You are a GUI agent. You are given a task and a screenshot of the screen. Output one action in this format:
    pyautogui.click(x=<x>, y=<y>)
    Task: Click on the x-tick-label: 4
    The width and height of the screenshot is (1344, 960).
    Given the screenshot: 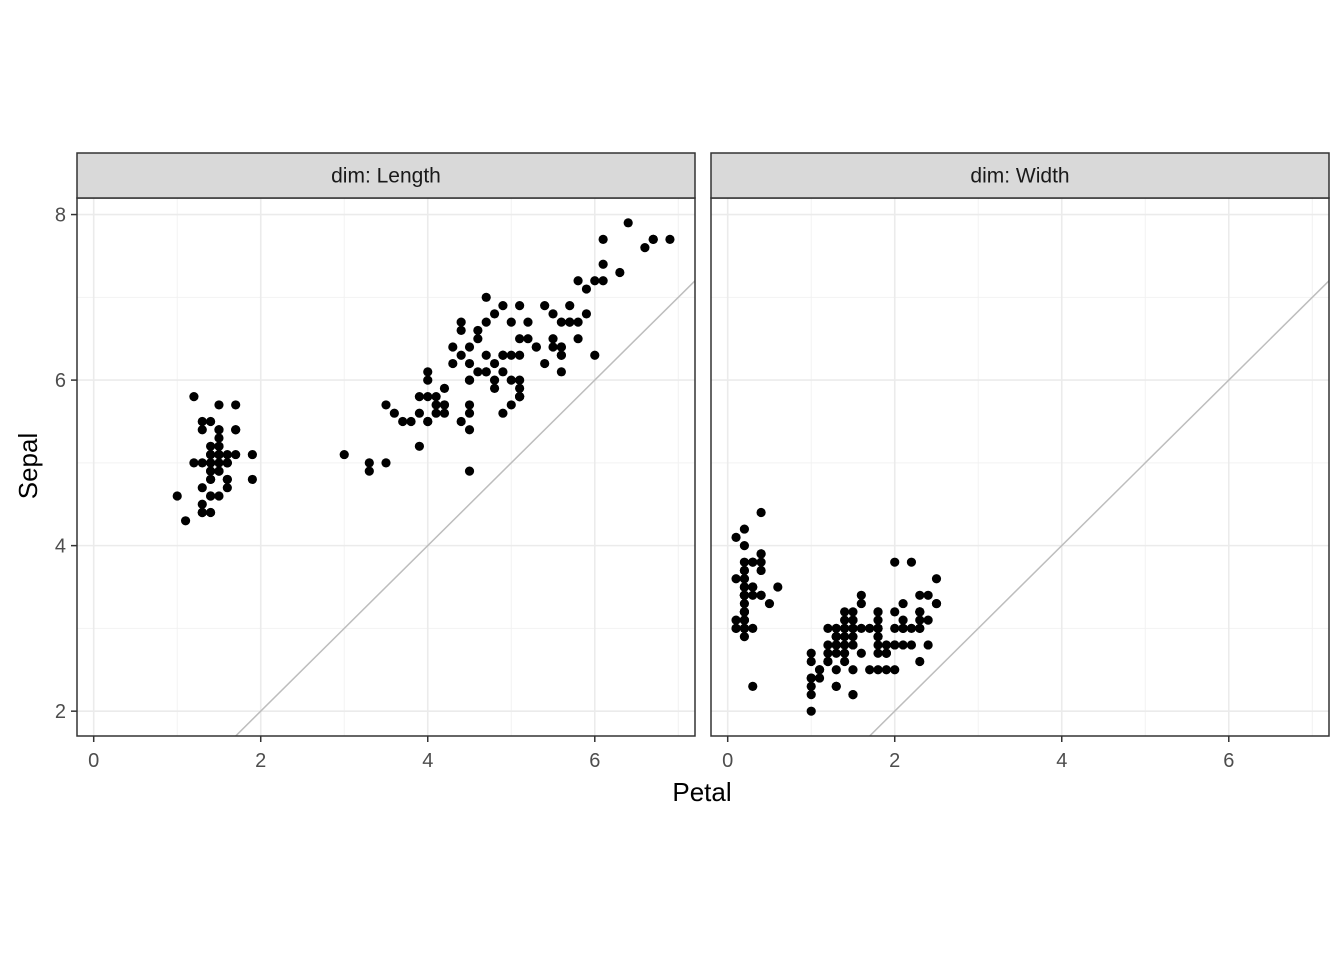 What is the action you would take?
    pyautogui.click(x=427, y=761)
    